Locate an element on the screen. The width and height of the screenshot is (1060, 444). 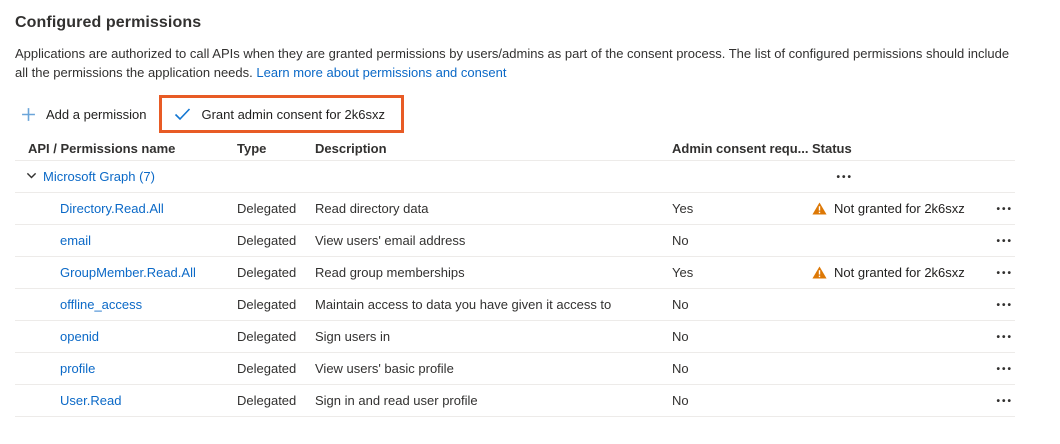
permission-description: Read directory data is located at coordinates (372, 208).